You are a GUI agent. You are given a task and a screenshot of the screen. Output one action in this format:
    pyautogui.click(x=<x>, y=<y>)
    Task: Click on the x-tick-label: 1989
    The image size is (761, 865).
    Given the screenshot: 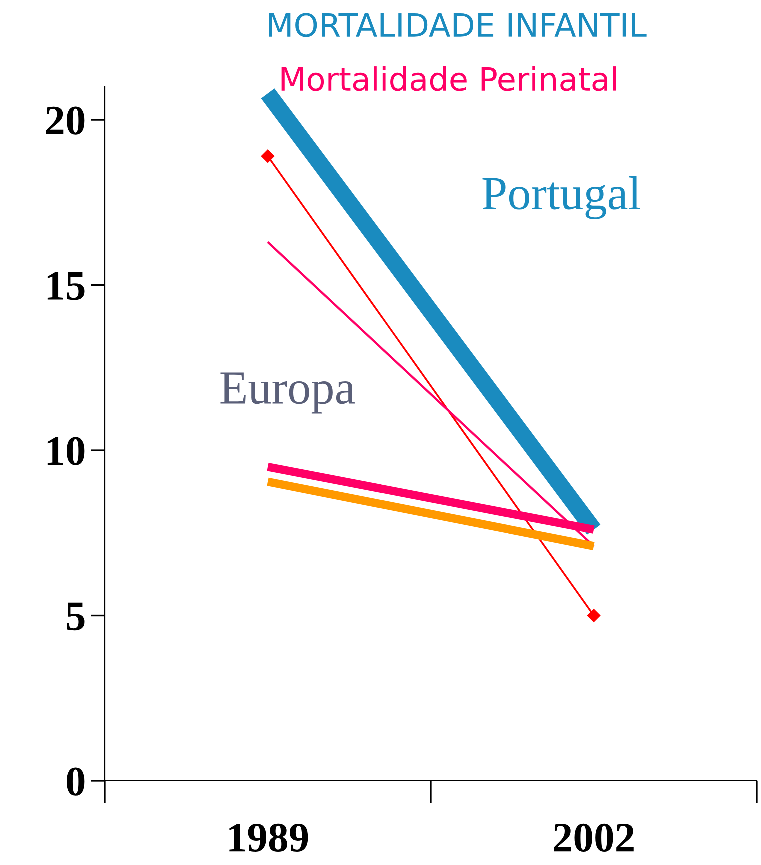 What is the action you would take?
    pyautogui.click(x=269, y=838)
    